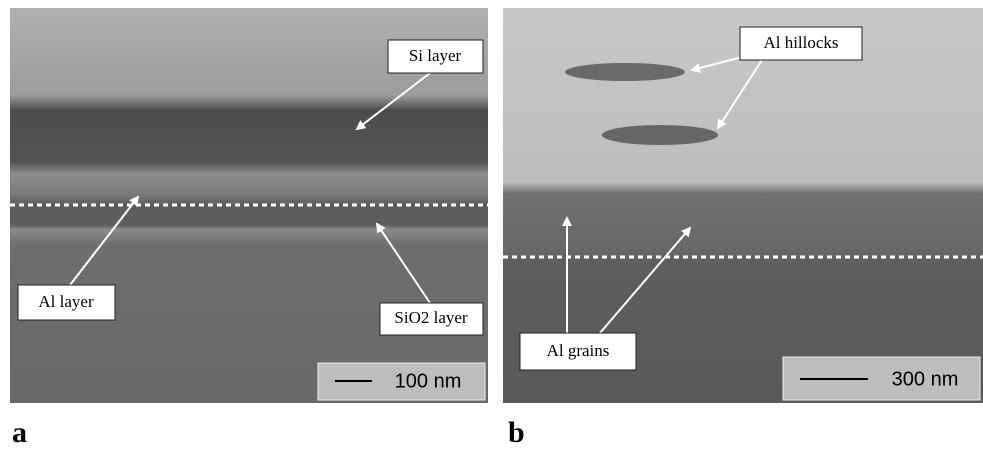 Image resolution: width=983 pixels, height=450 pixels. I want to click on annotation: Al layer, so click(66, 301).